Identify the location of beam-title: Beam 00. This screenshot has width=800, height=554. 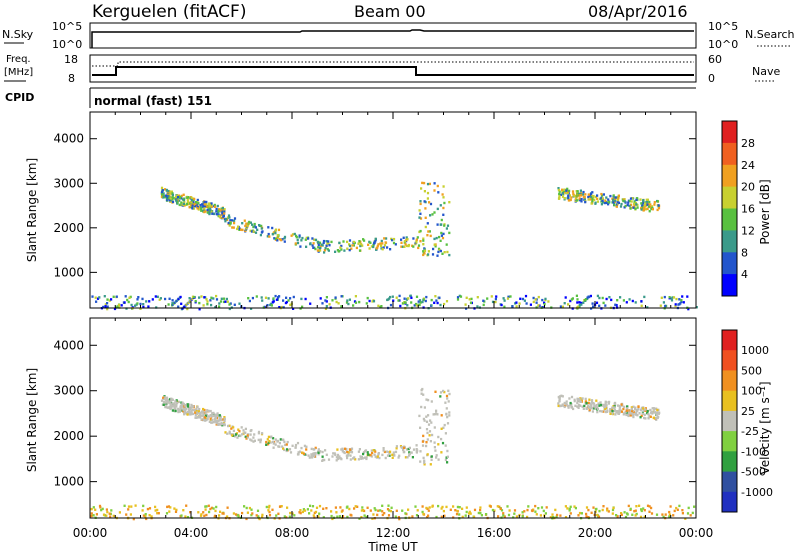
(390, 11).